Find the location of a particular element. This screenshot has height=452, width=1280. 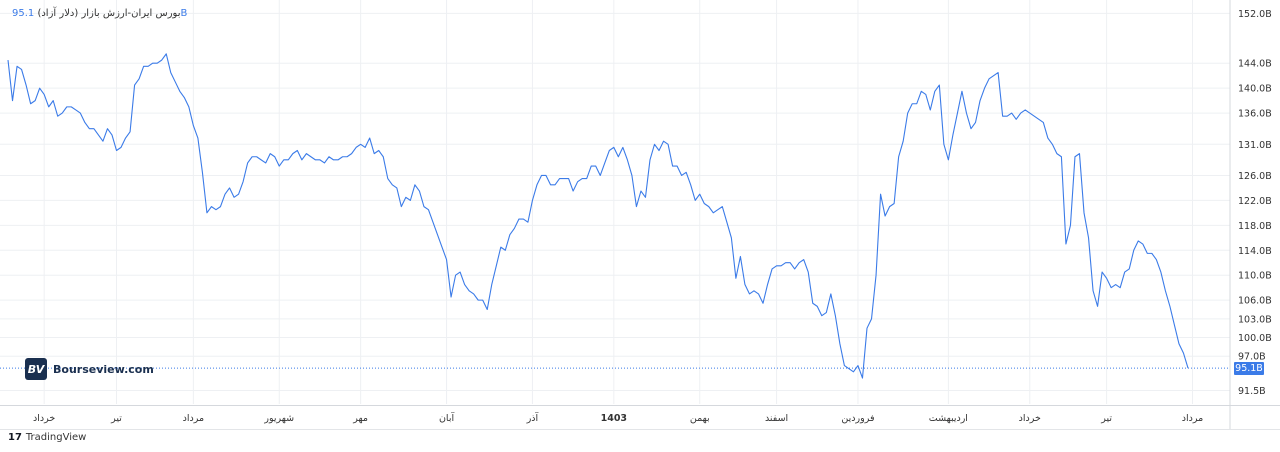

y-tick-label: 106.0B is located at coordinates (1255, 301).